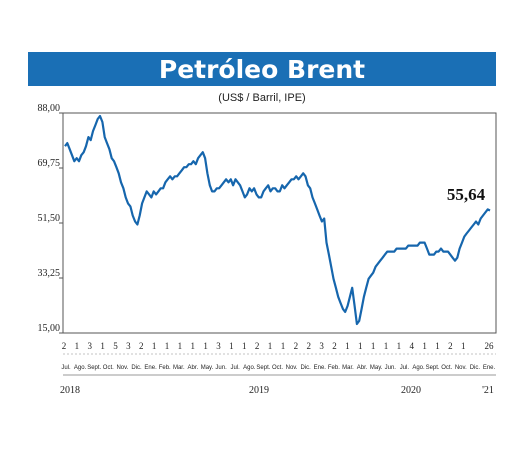 The width and height of the screenshot is (520, 458). What do you see at coordinates (49, 273) in the screenshot?
I see `y-tick-label: 33,25` at bounding box center [49, 273].